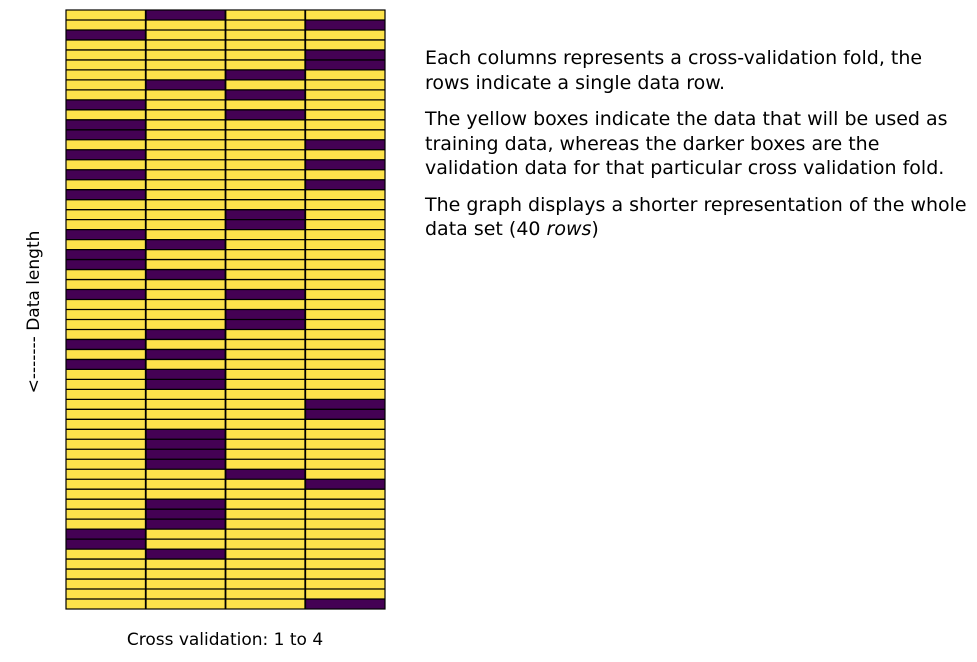 The height and width of the screenshot is (662, 977). Describe the element at coordinates (34, 312) in the screenshot. I see `y-axis-label: <------- Data length` at that location.